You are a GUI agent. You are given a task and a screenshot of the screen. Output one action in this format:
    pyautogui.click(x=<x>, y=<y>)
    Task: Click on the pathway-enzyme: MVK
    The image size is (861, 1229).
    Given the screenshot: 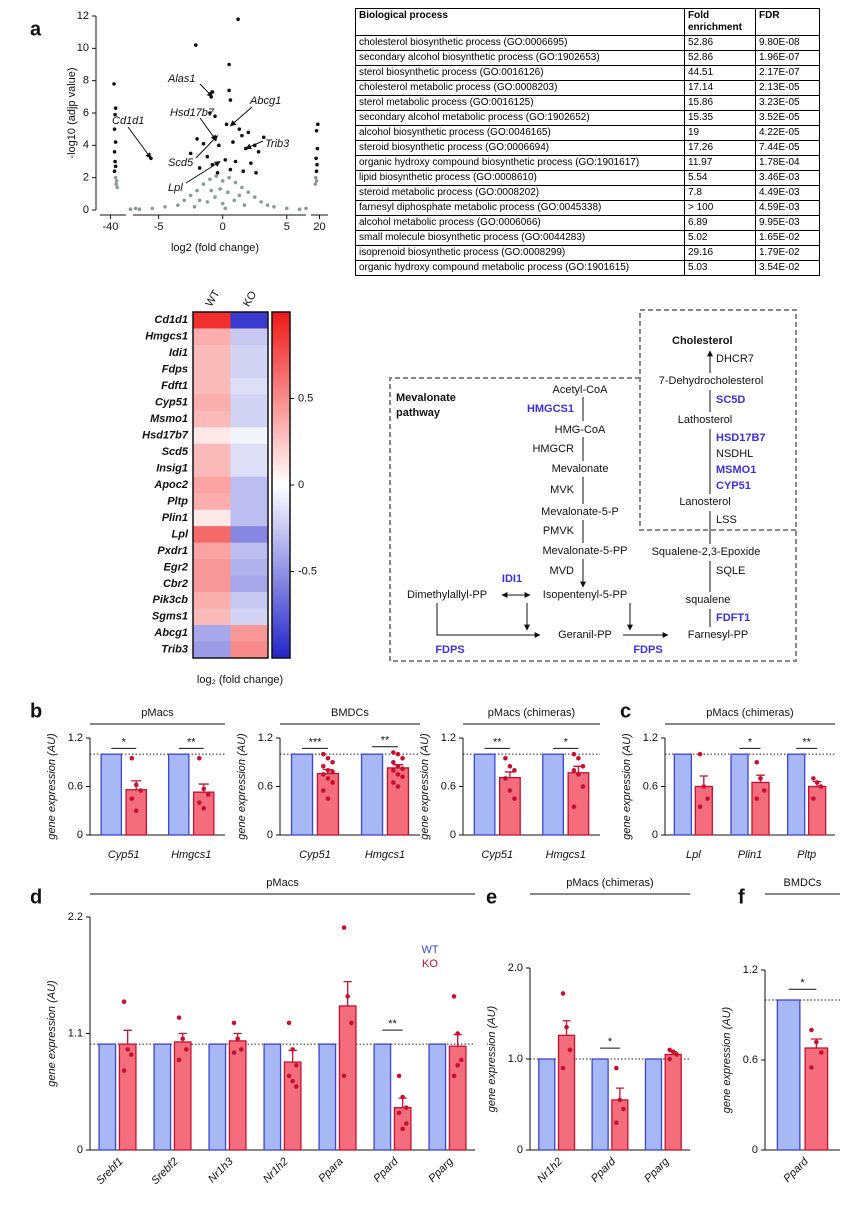 What is the action you would take?
    pyautogui.click(x=562, y=490)
    